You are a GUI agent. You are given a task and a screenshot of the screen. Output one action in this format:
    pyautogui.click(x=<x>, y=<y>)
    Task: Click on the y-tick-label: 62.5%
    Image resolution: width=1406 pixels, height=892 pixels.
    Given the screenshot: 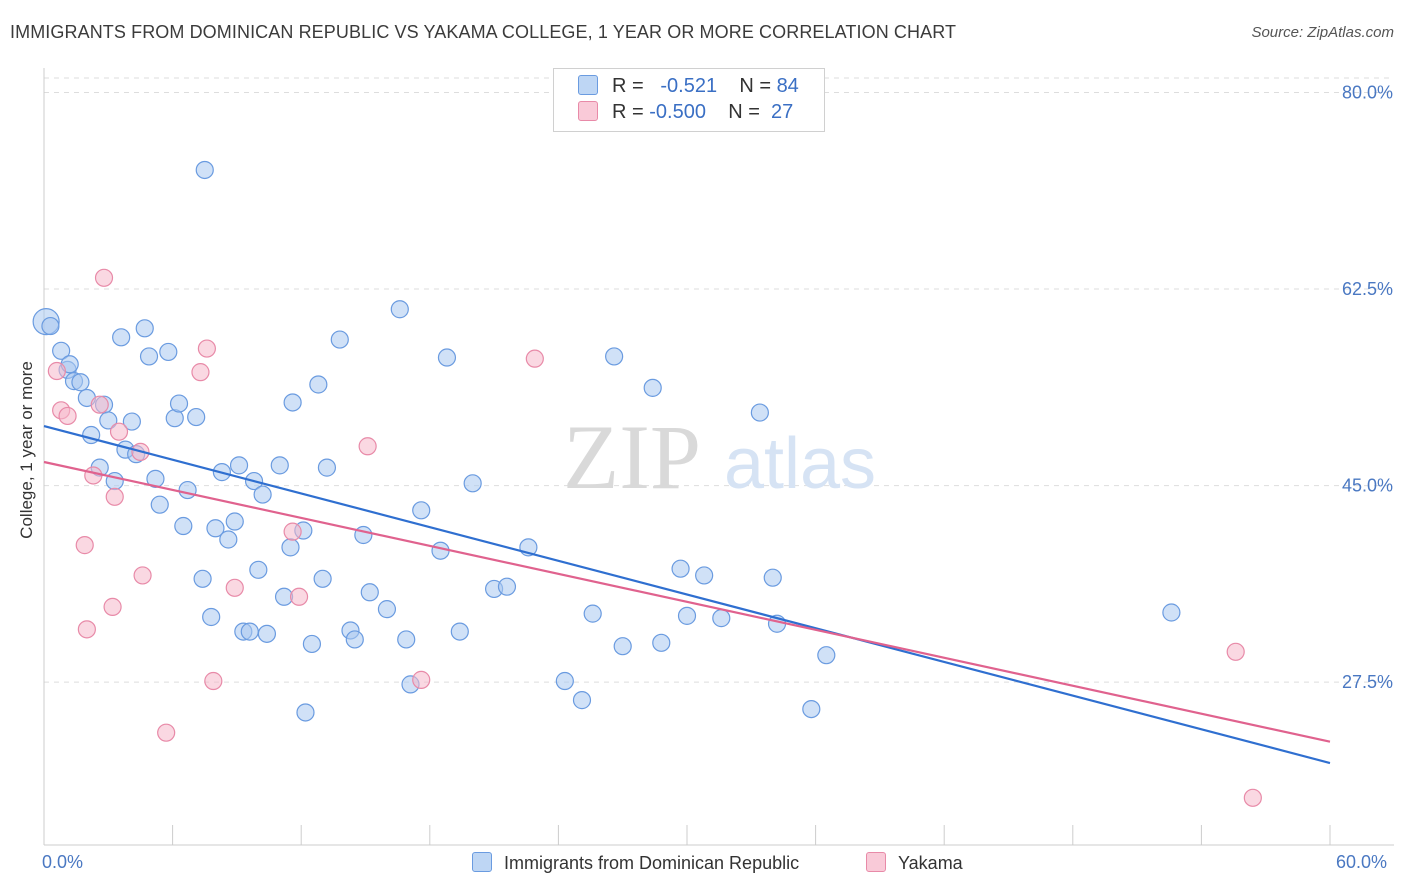 What is the action you would take?
    pyautogui.click(x=1367, y=289)
    